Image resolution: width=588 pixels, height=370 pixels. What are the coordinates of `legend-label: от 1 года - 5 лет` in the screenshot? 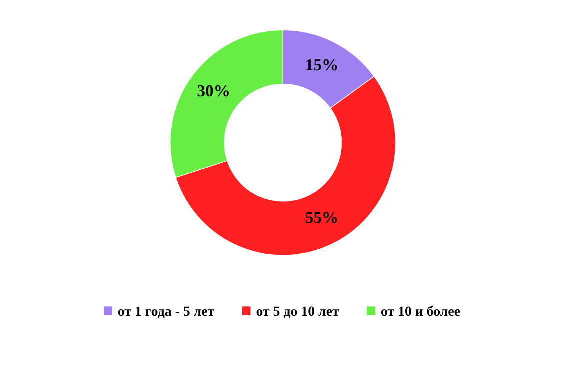 It's located at (166, 312).